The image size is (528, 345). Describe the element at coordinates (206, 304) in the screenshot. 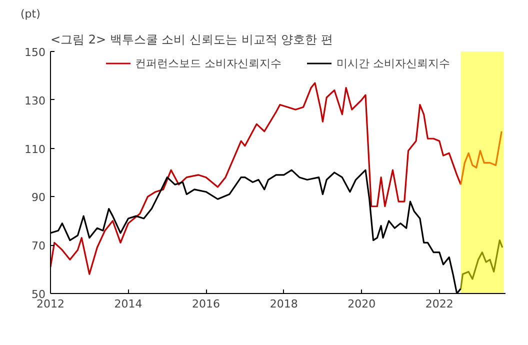

I see `x-tick-label: 2016` at that location.